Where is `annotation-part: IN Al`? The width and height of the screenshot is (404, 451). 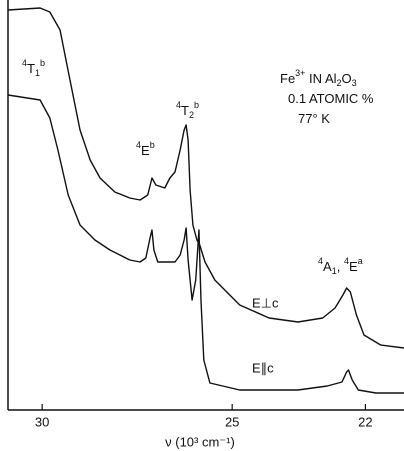
annotation-part: IN Al is located at coordinates (320, 78).